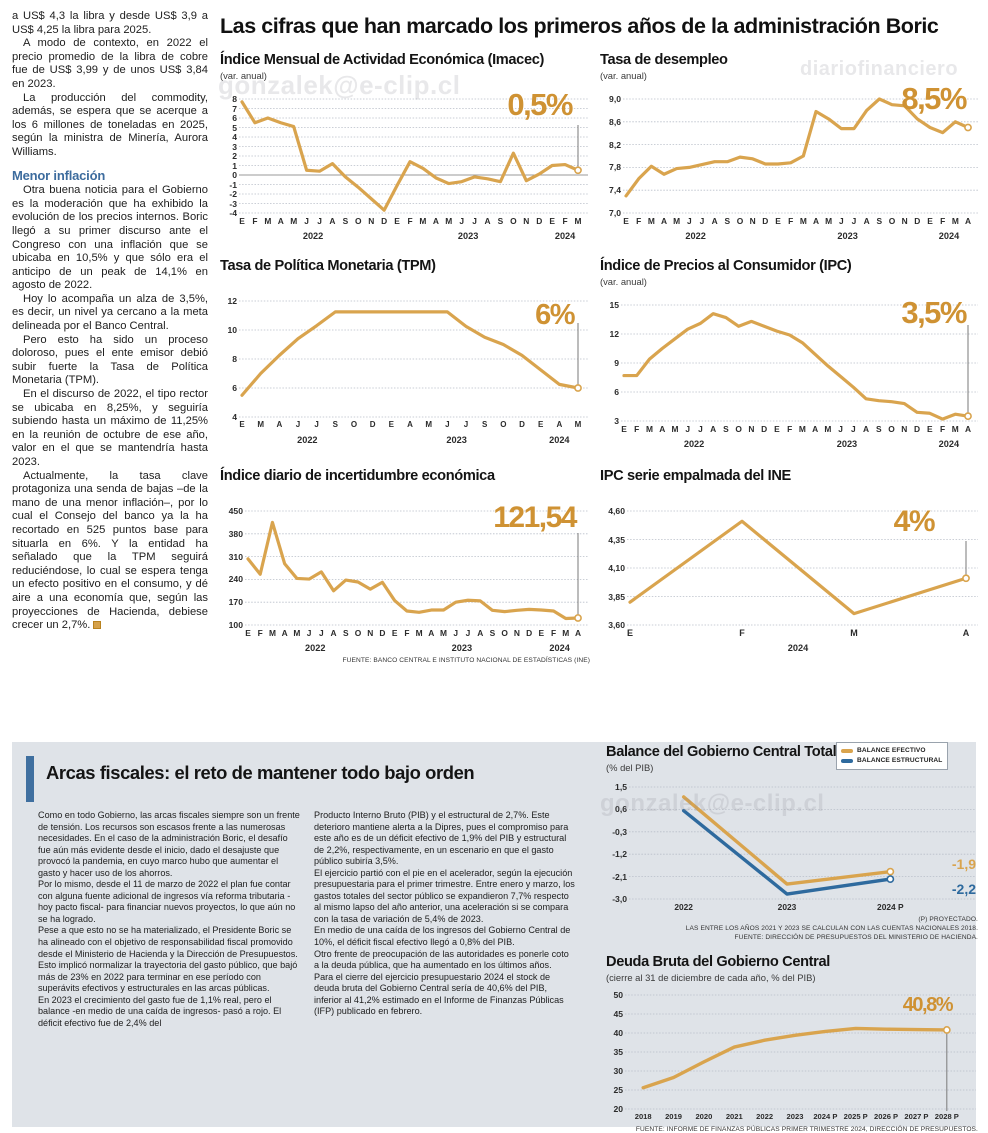 The image size is (988, 1133). I want to click on y-tick-label: 3,60, so click(616, 625).